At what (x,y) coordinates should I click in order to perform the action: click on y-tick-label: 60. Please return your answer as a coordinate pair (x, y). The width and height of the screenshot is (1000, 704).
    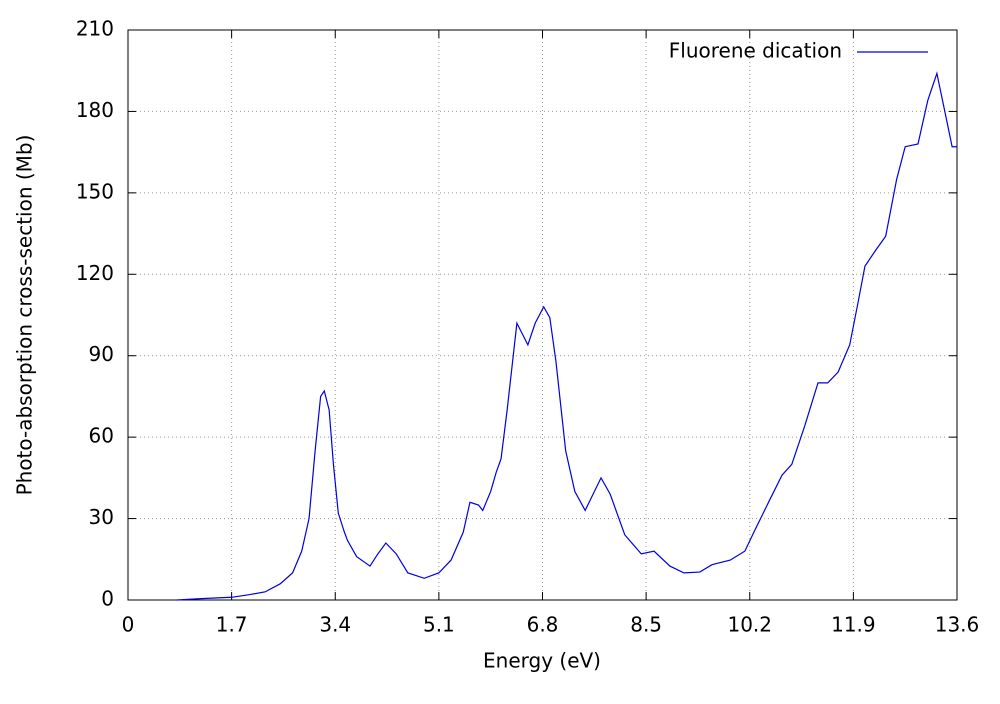
    Looking at the image, I should click on (101, 436).